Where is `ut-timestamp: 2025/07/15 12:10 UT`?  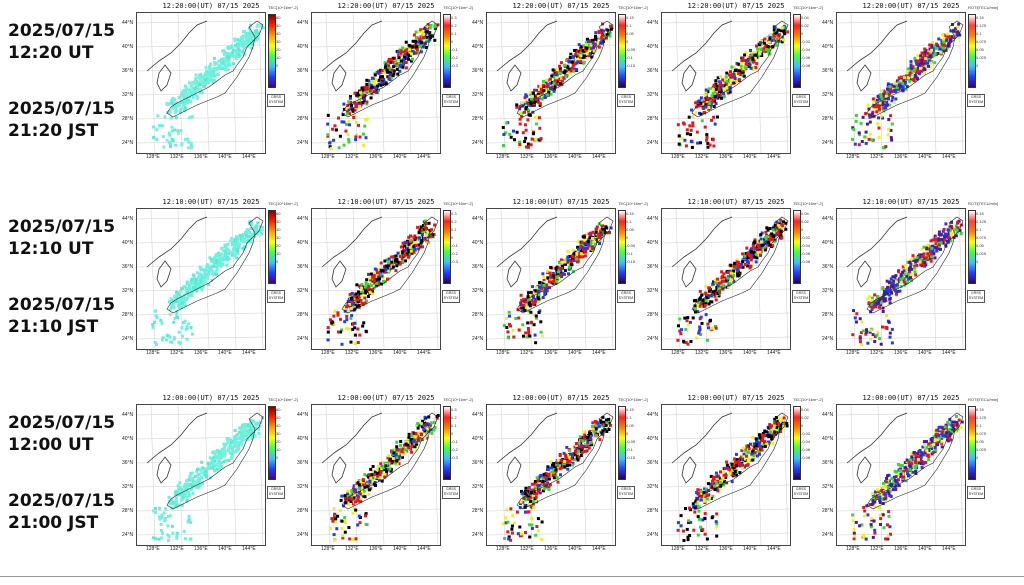
ut-timestamp: 2025/07/15 12:10 UT is located at coordinates (68, 238).